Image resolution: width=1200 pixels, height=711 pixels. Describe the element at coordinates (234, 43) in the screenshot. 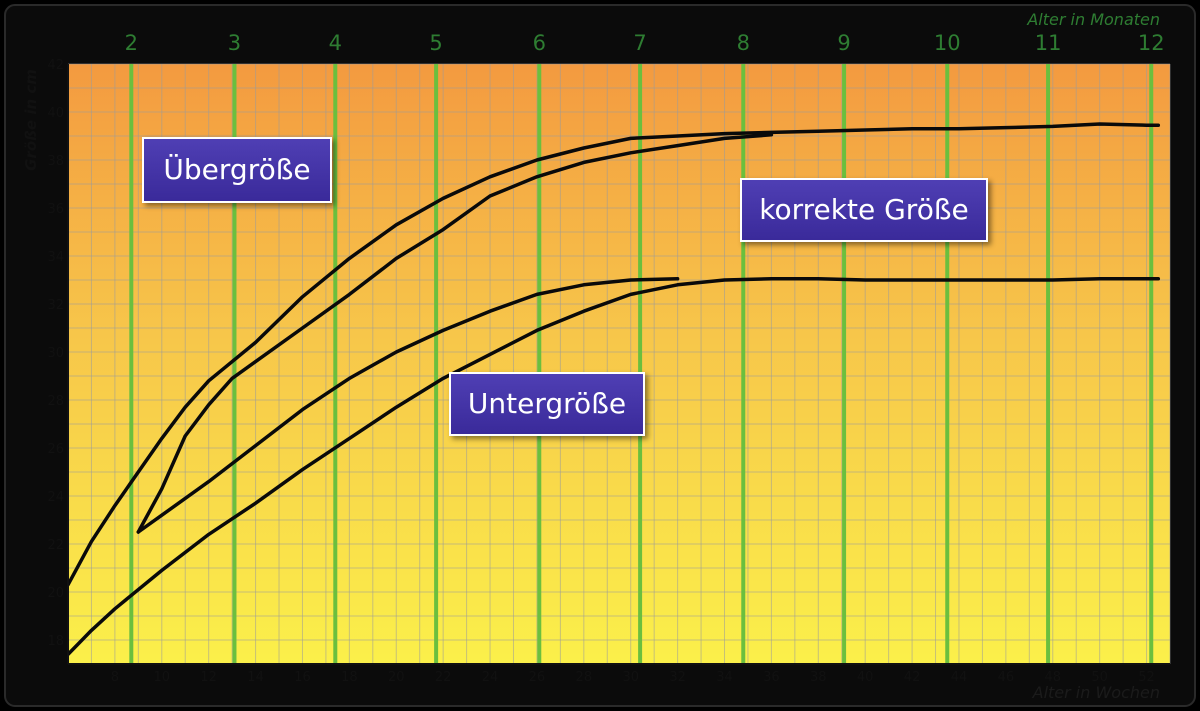

I see `month-tick-label: 3` at that location.